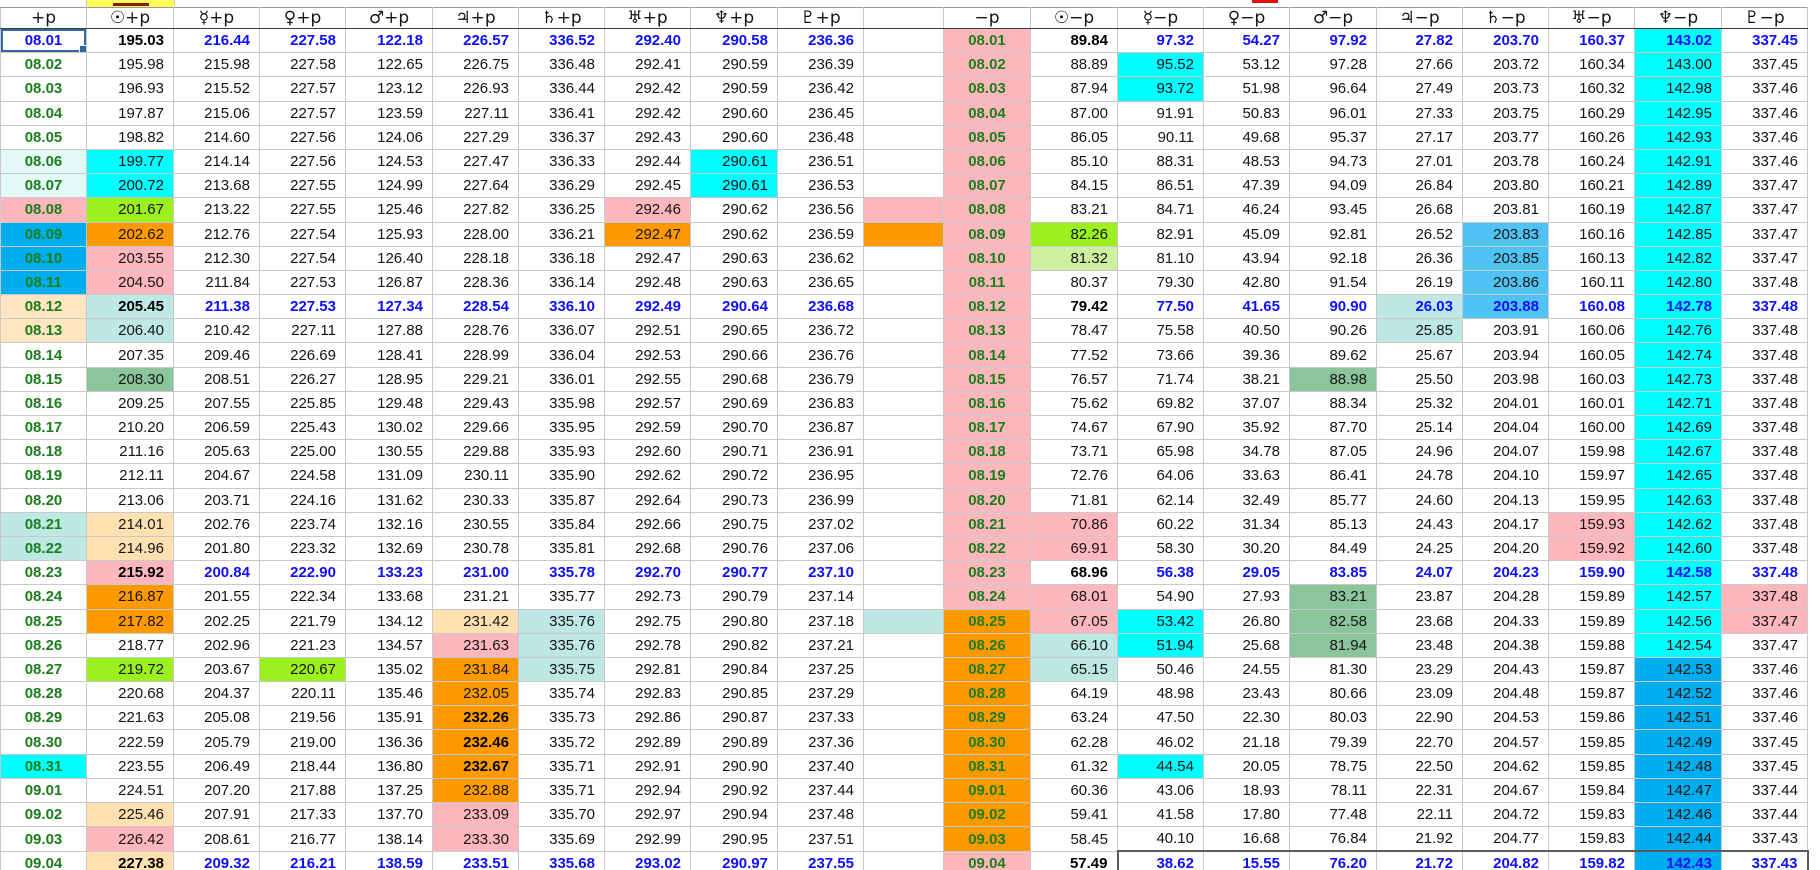 The height and width of the screenshot is (870, 1820). What do you see at coordinates (1246, 452) in the screenshot?
I see `cell: 34.78` at bounding box center [1246, 452].